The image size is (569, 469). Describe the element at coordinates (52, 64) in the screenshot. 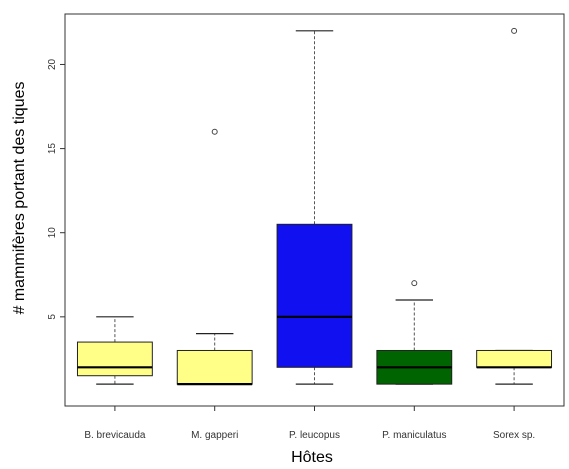

I see `y-tick-label: 20` at that location.